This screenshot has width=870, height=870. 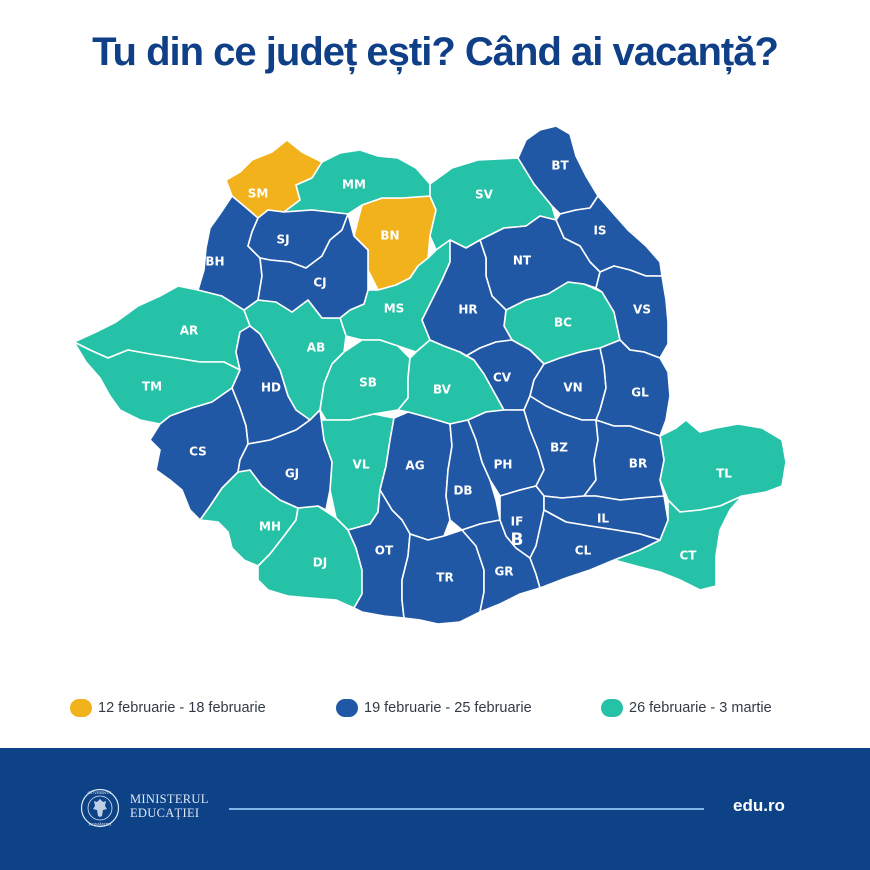 I want to click on legend-label: 12 februarie - 18 februarie, so click(x=182, y=708).